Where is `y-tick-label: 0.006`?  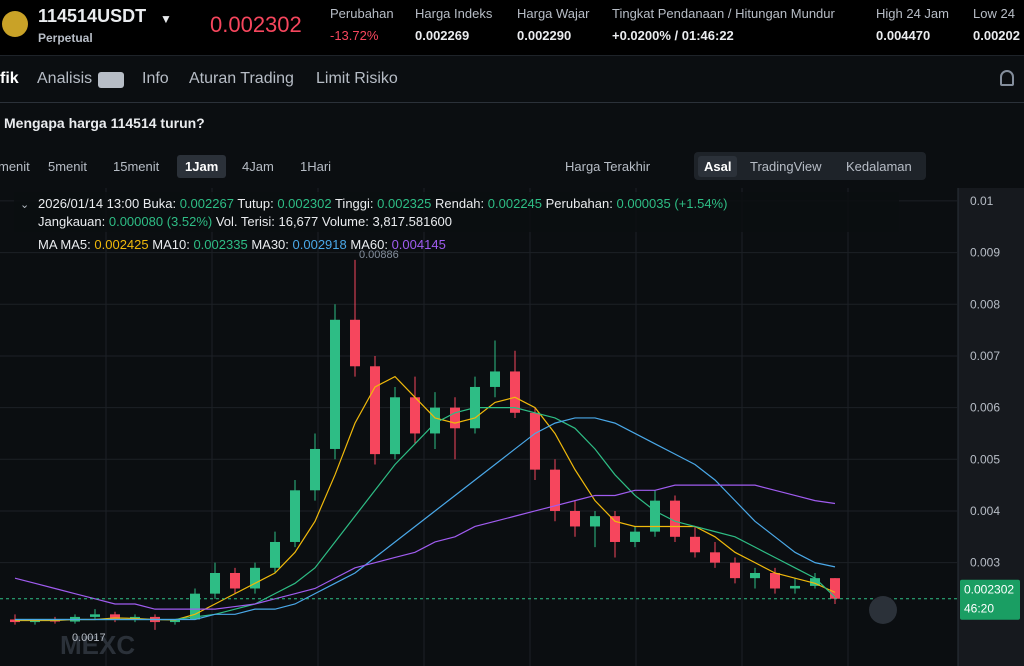
y-tick-label: 0.006 is located at coordinates (985, 408).